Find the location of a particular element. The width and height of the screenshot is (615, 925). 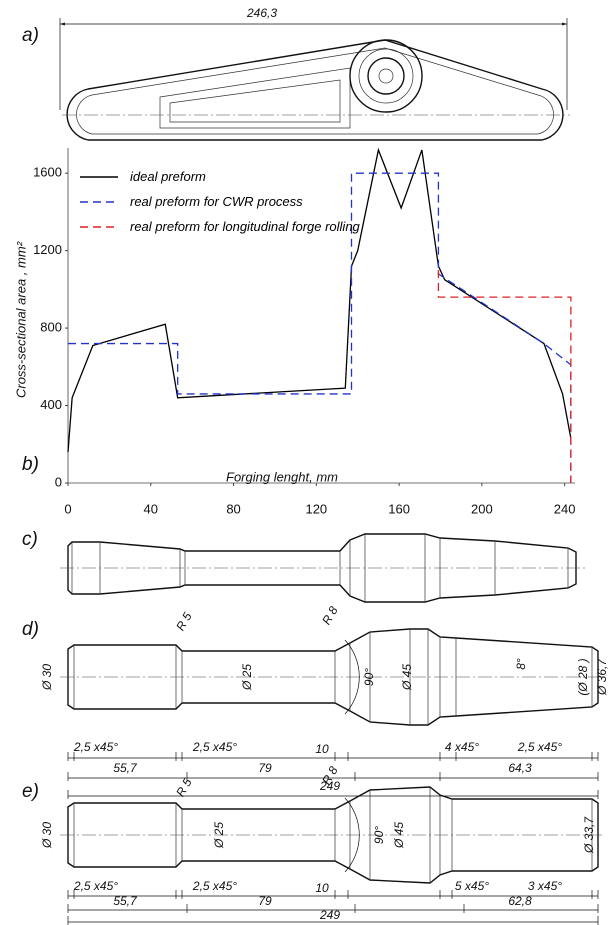

legend-label: real preform for CWR process is located at coordinates (216, 201).